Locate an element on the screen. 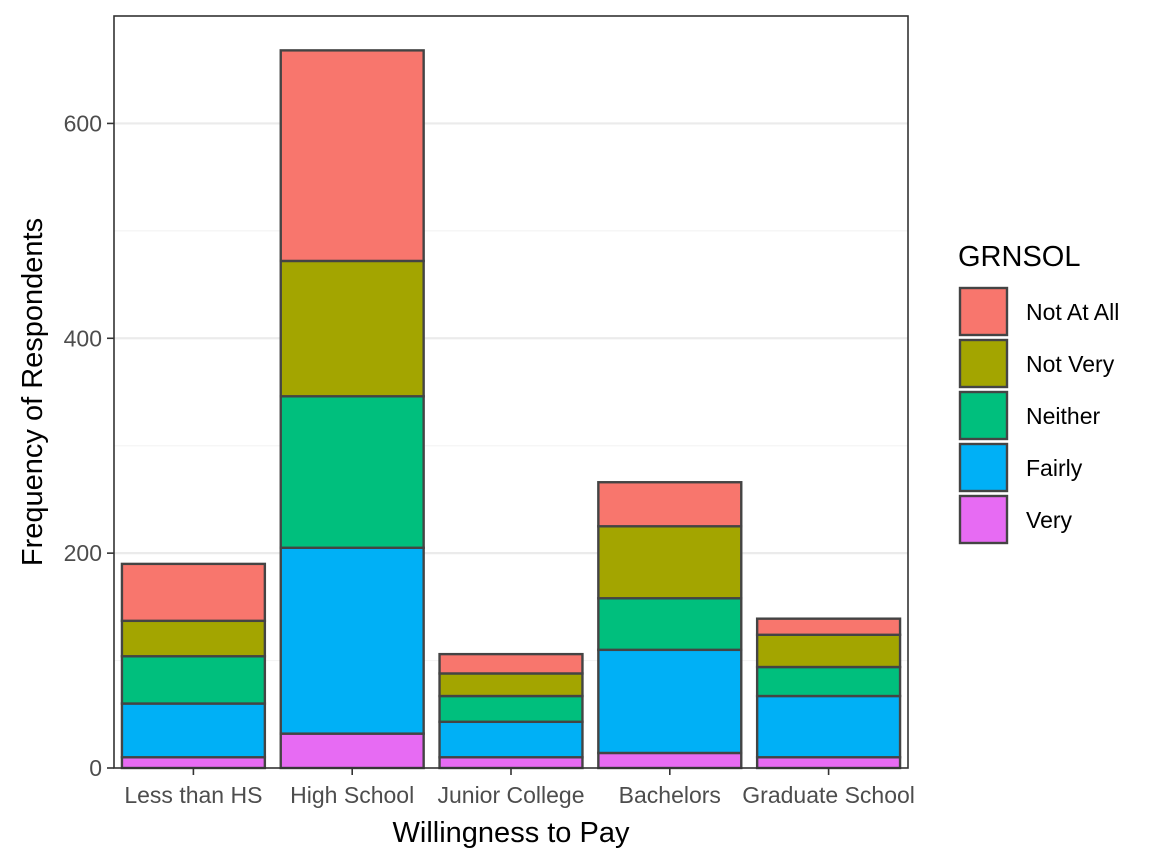 This screenshot has width=1166, height=864. y-axis-title: Frequency of Respondents is located at coordinates (33, 392).